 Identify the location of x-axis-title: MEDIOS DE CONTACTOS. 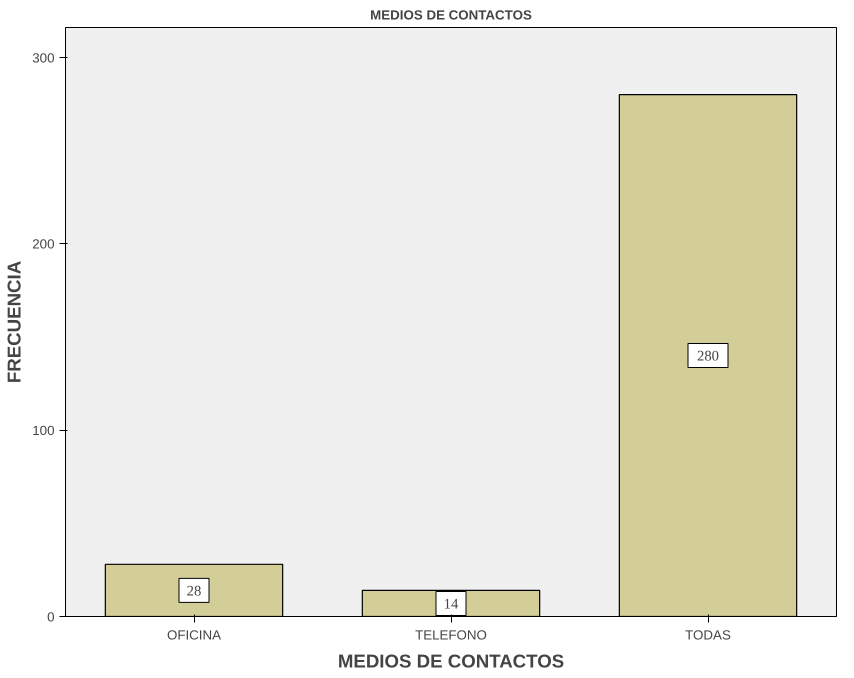
(451, 661).